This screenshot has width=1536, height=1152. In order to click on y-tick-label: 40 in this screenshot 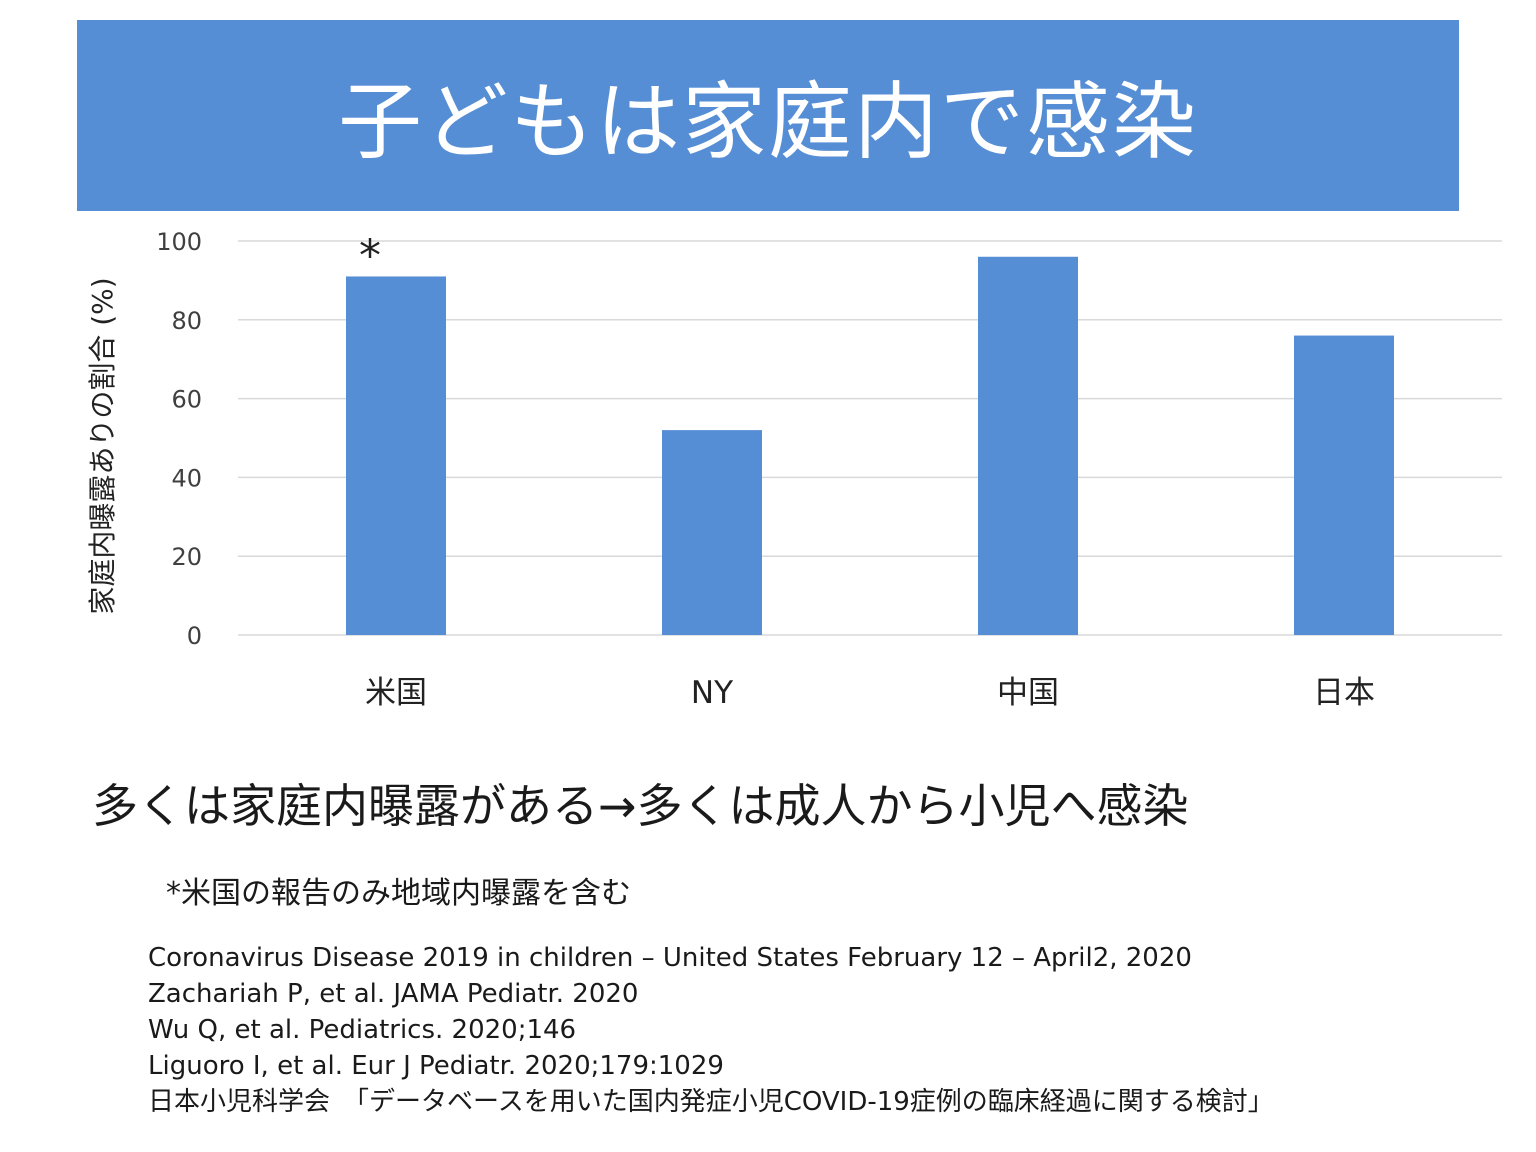, I will do `click(186, 478)`.